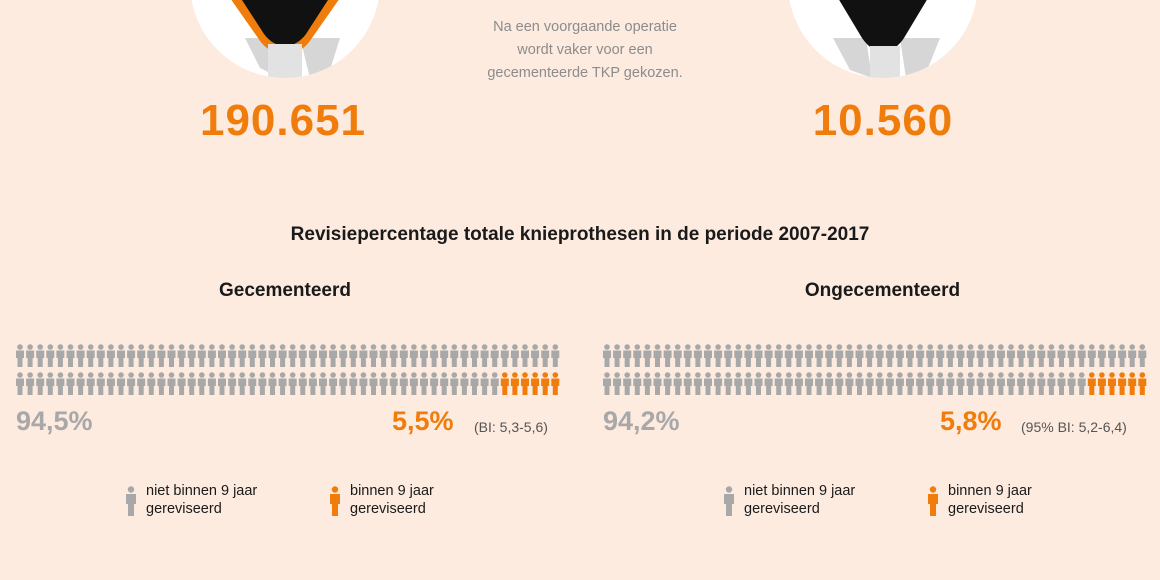 This screenshot has height=580, width=1160. I want to click on knee-illustration-uncemented, so click(883, 39).